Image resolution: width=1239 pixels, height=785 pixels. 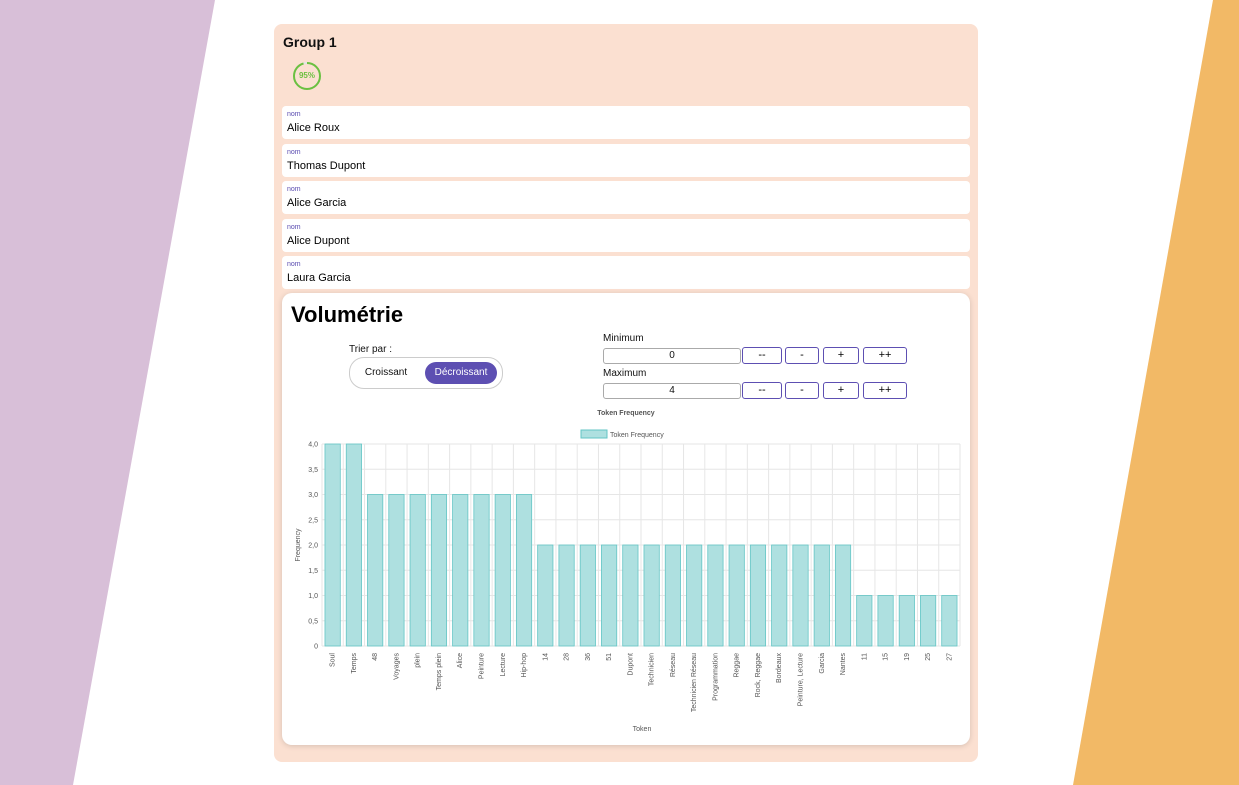 I want to click on progress-label: 95%, so click(x=306, y=75).